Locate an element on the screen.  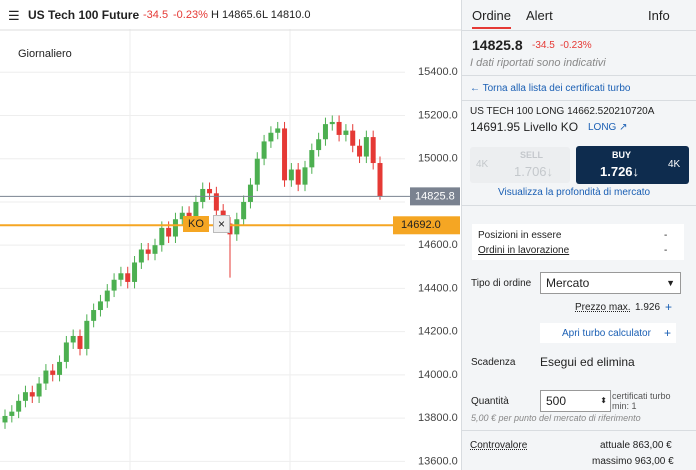
orders: Ordini in lavorazione is located at coordinates (524, 250).